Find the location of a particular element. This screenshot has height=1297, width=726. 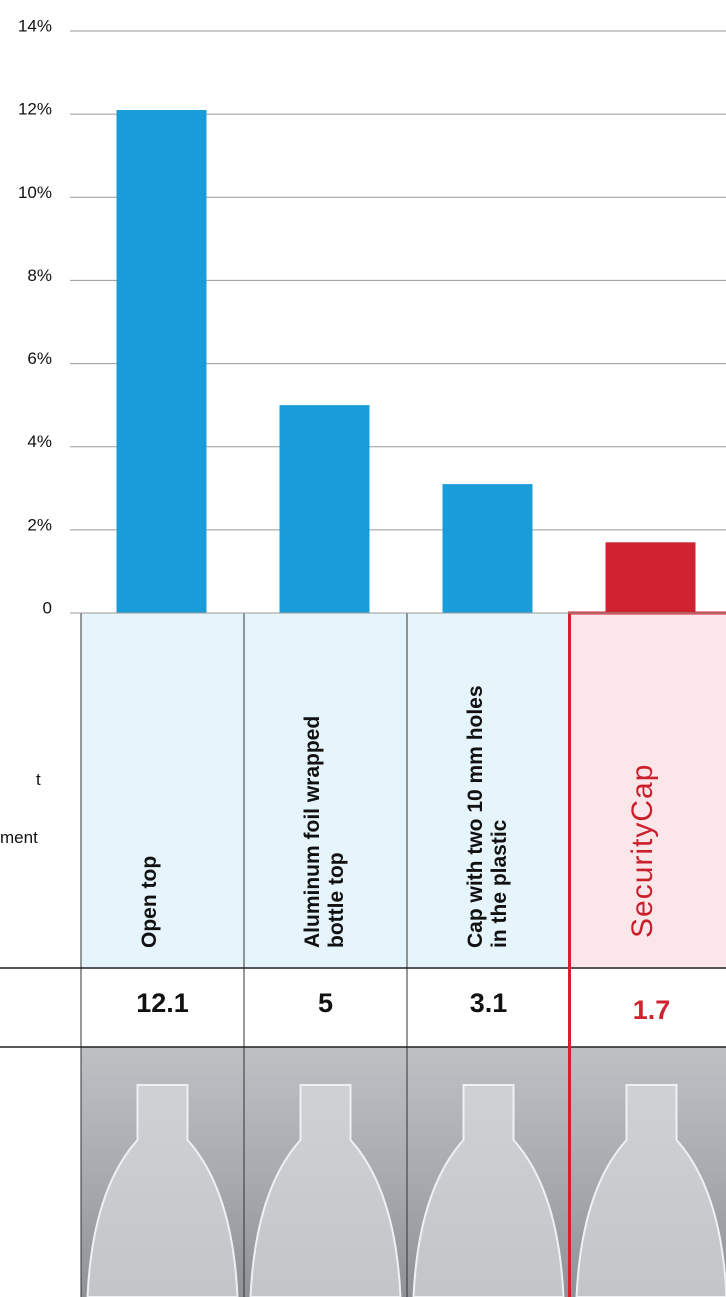

category-label: Aluminum foil wrapped bottle top is located at coordinates (324, 831).